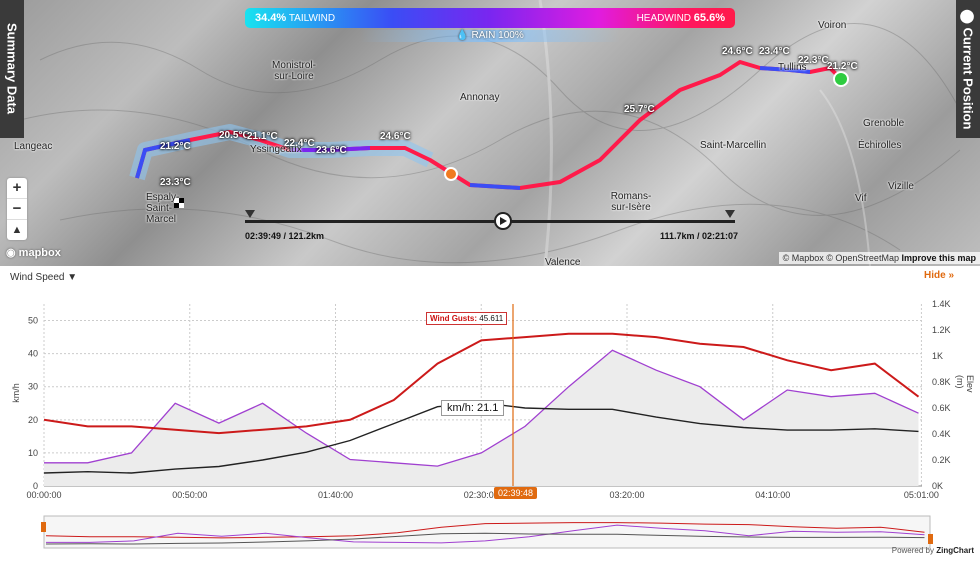 The height and width of the screenshot is (562, 980). I want to click on y-right-tick: 0K, so click(937, 486).